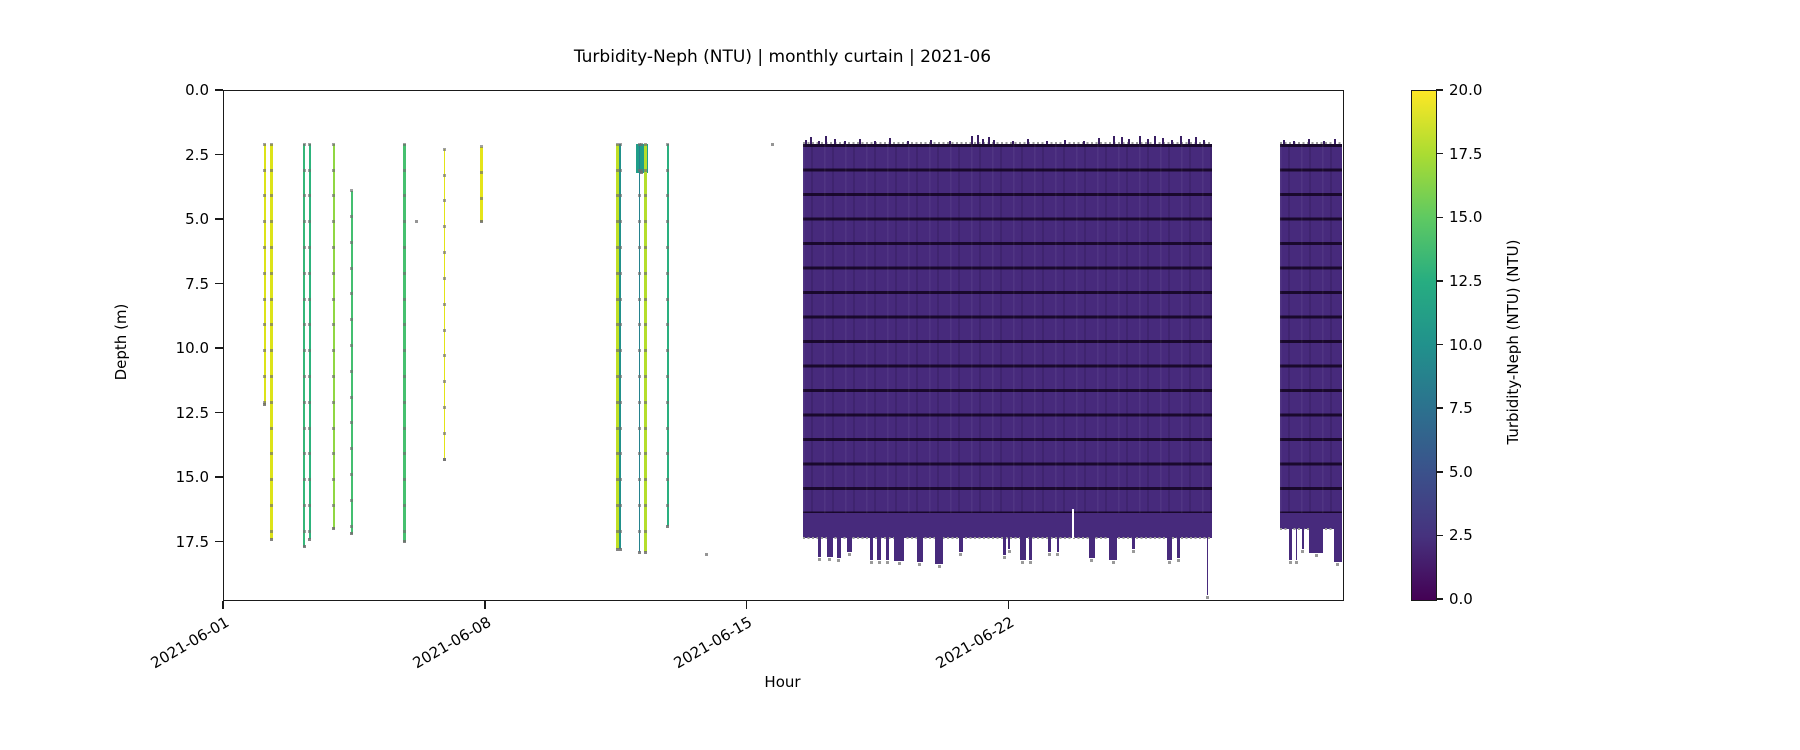 The height and width of the screenshot is (750, 1800). I want to click on colorbar, so click(1424, 345).